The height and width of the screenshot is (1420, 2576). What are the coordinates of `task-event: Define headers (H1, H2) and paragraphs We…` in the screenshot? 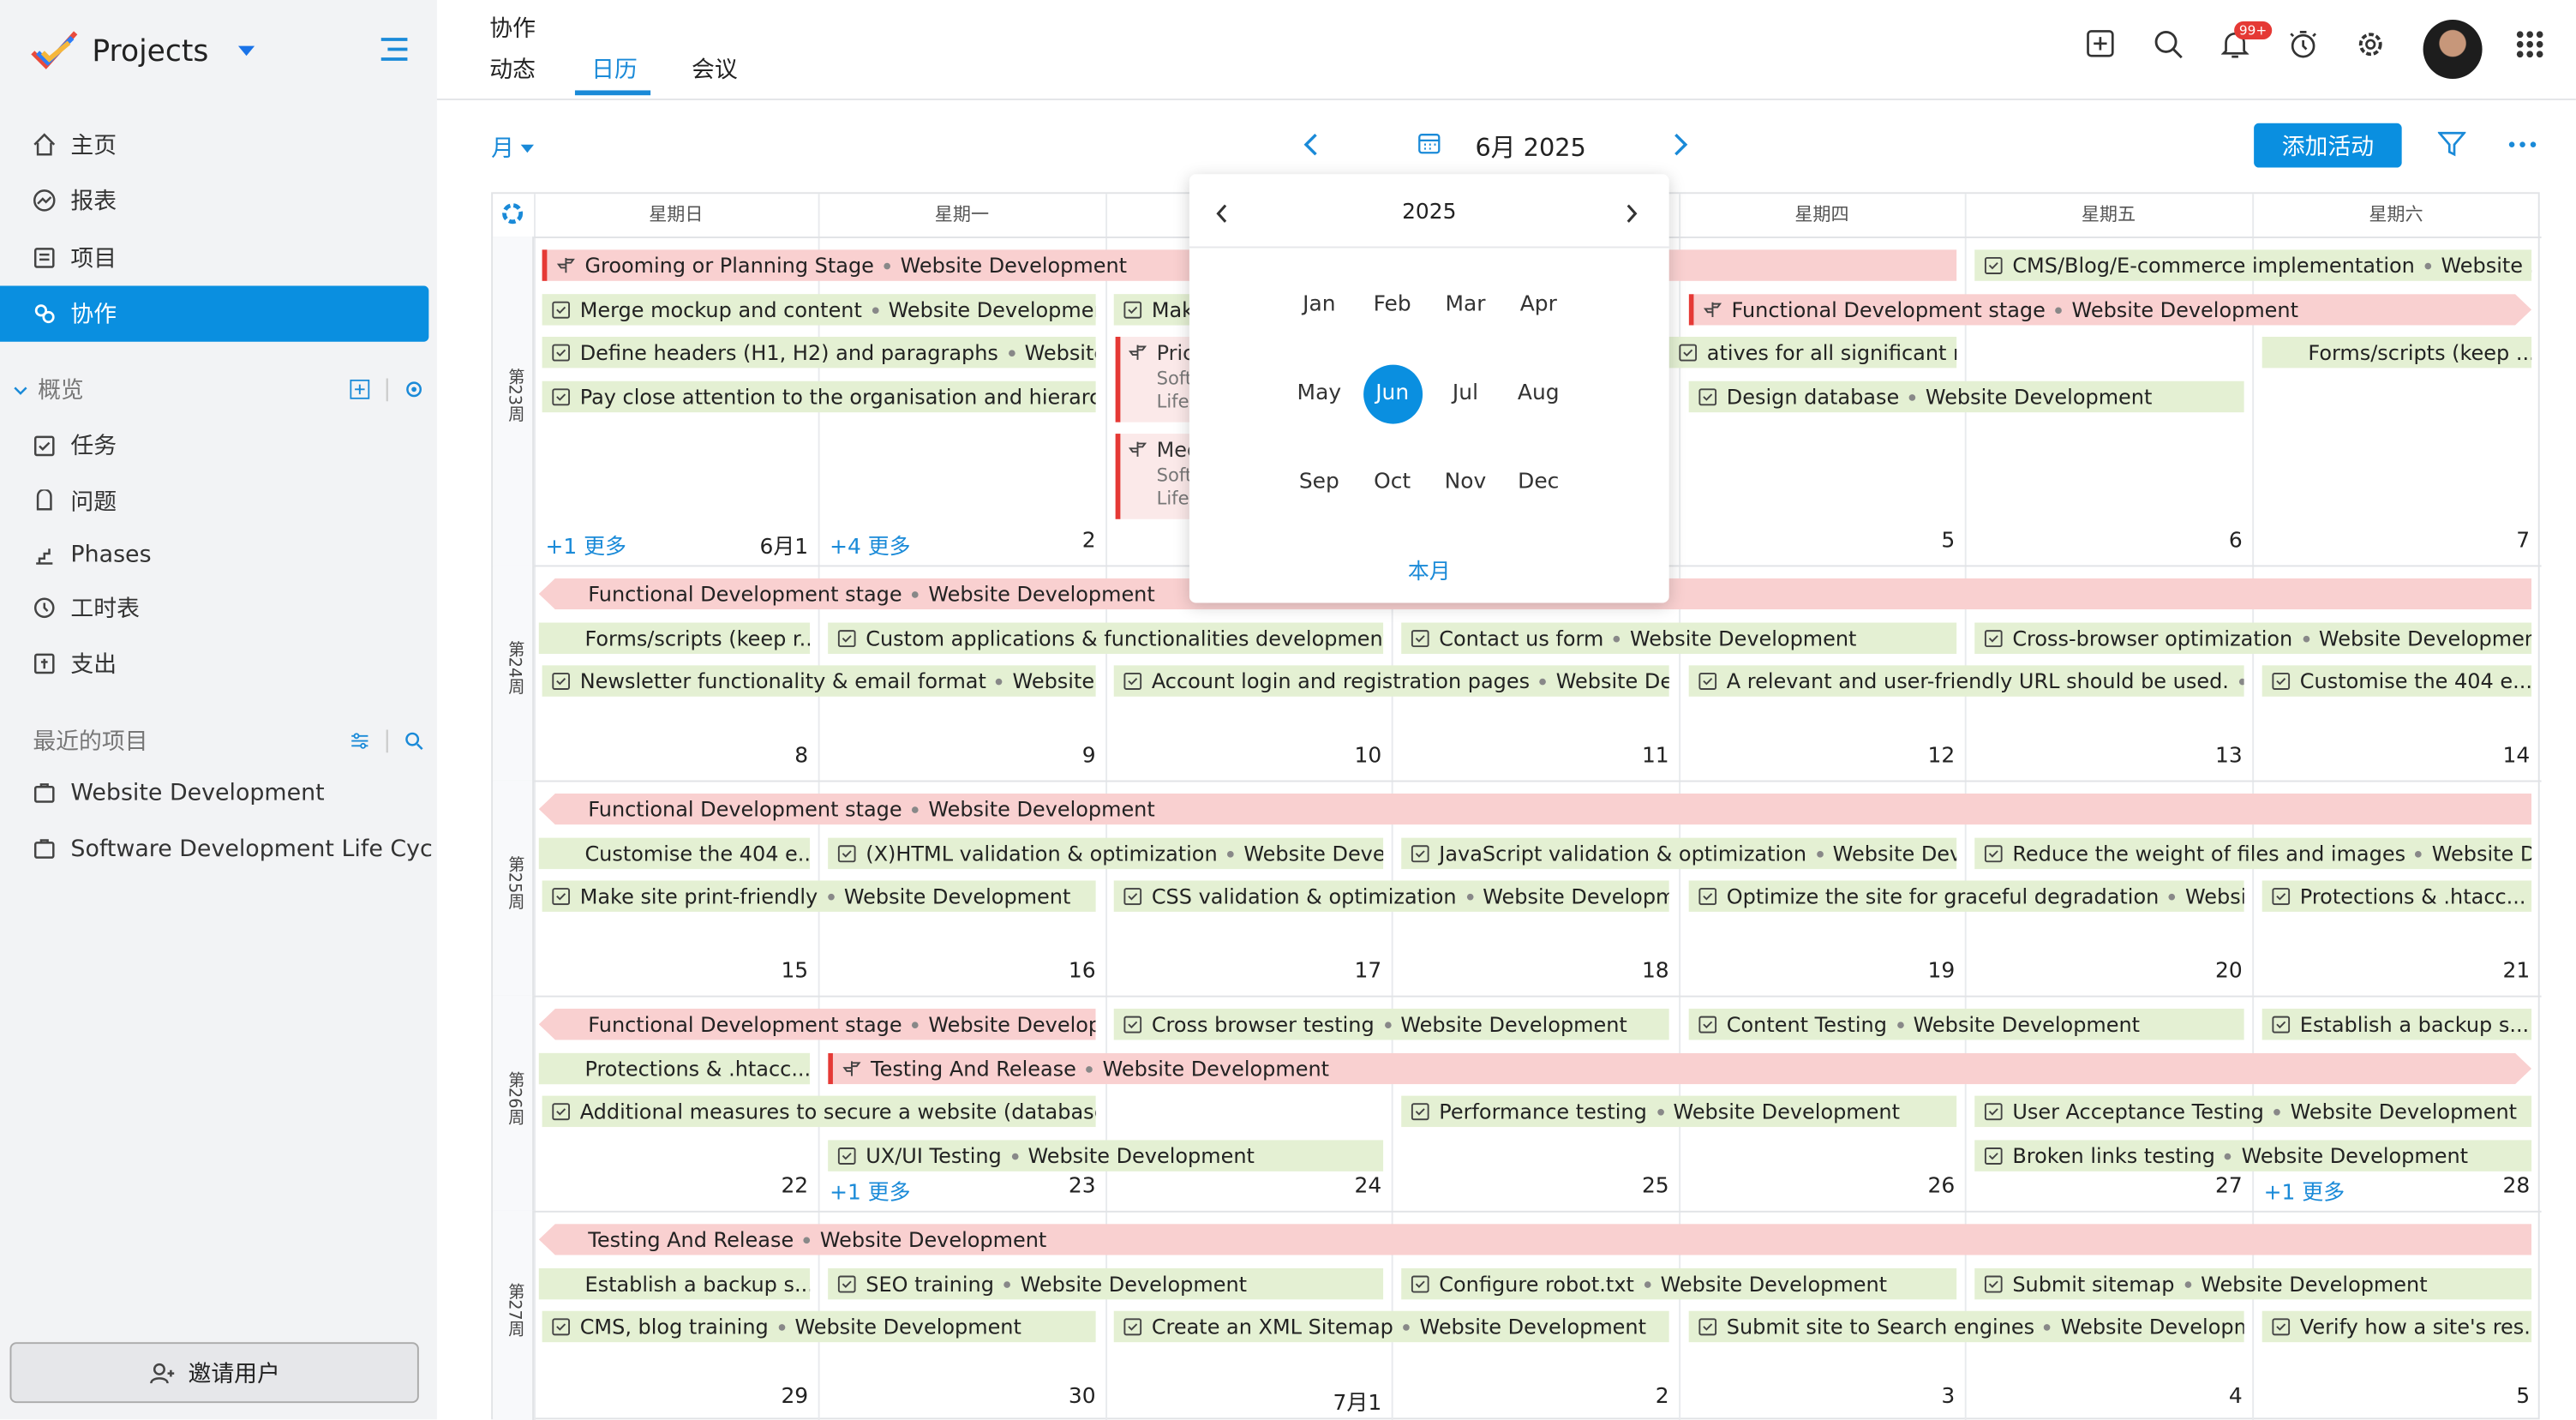 It's located at (819, 352).